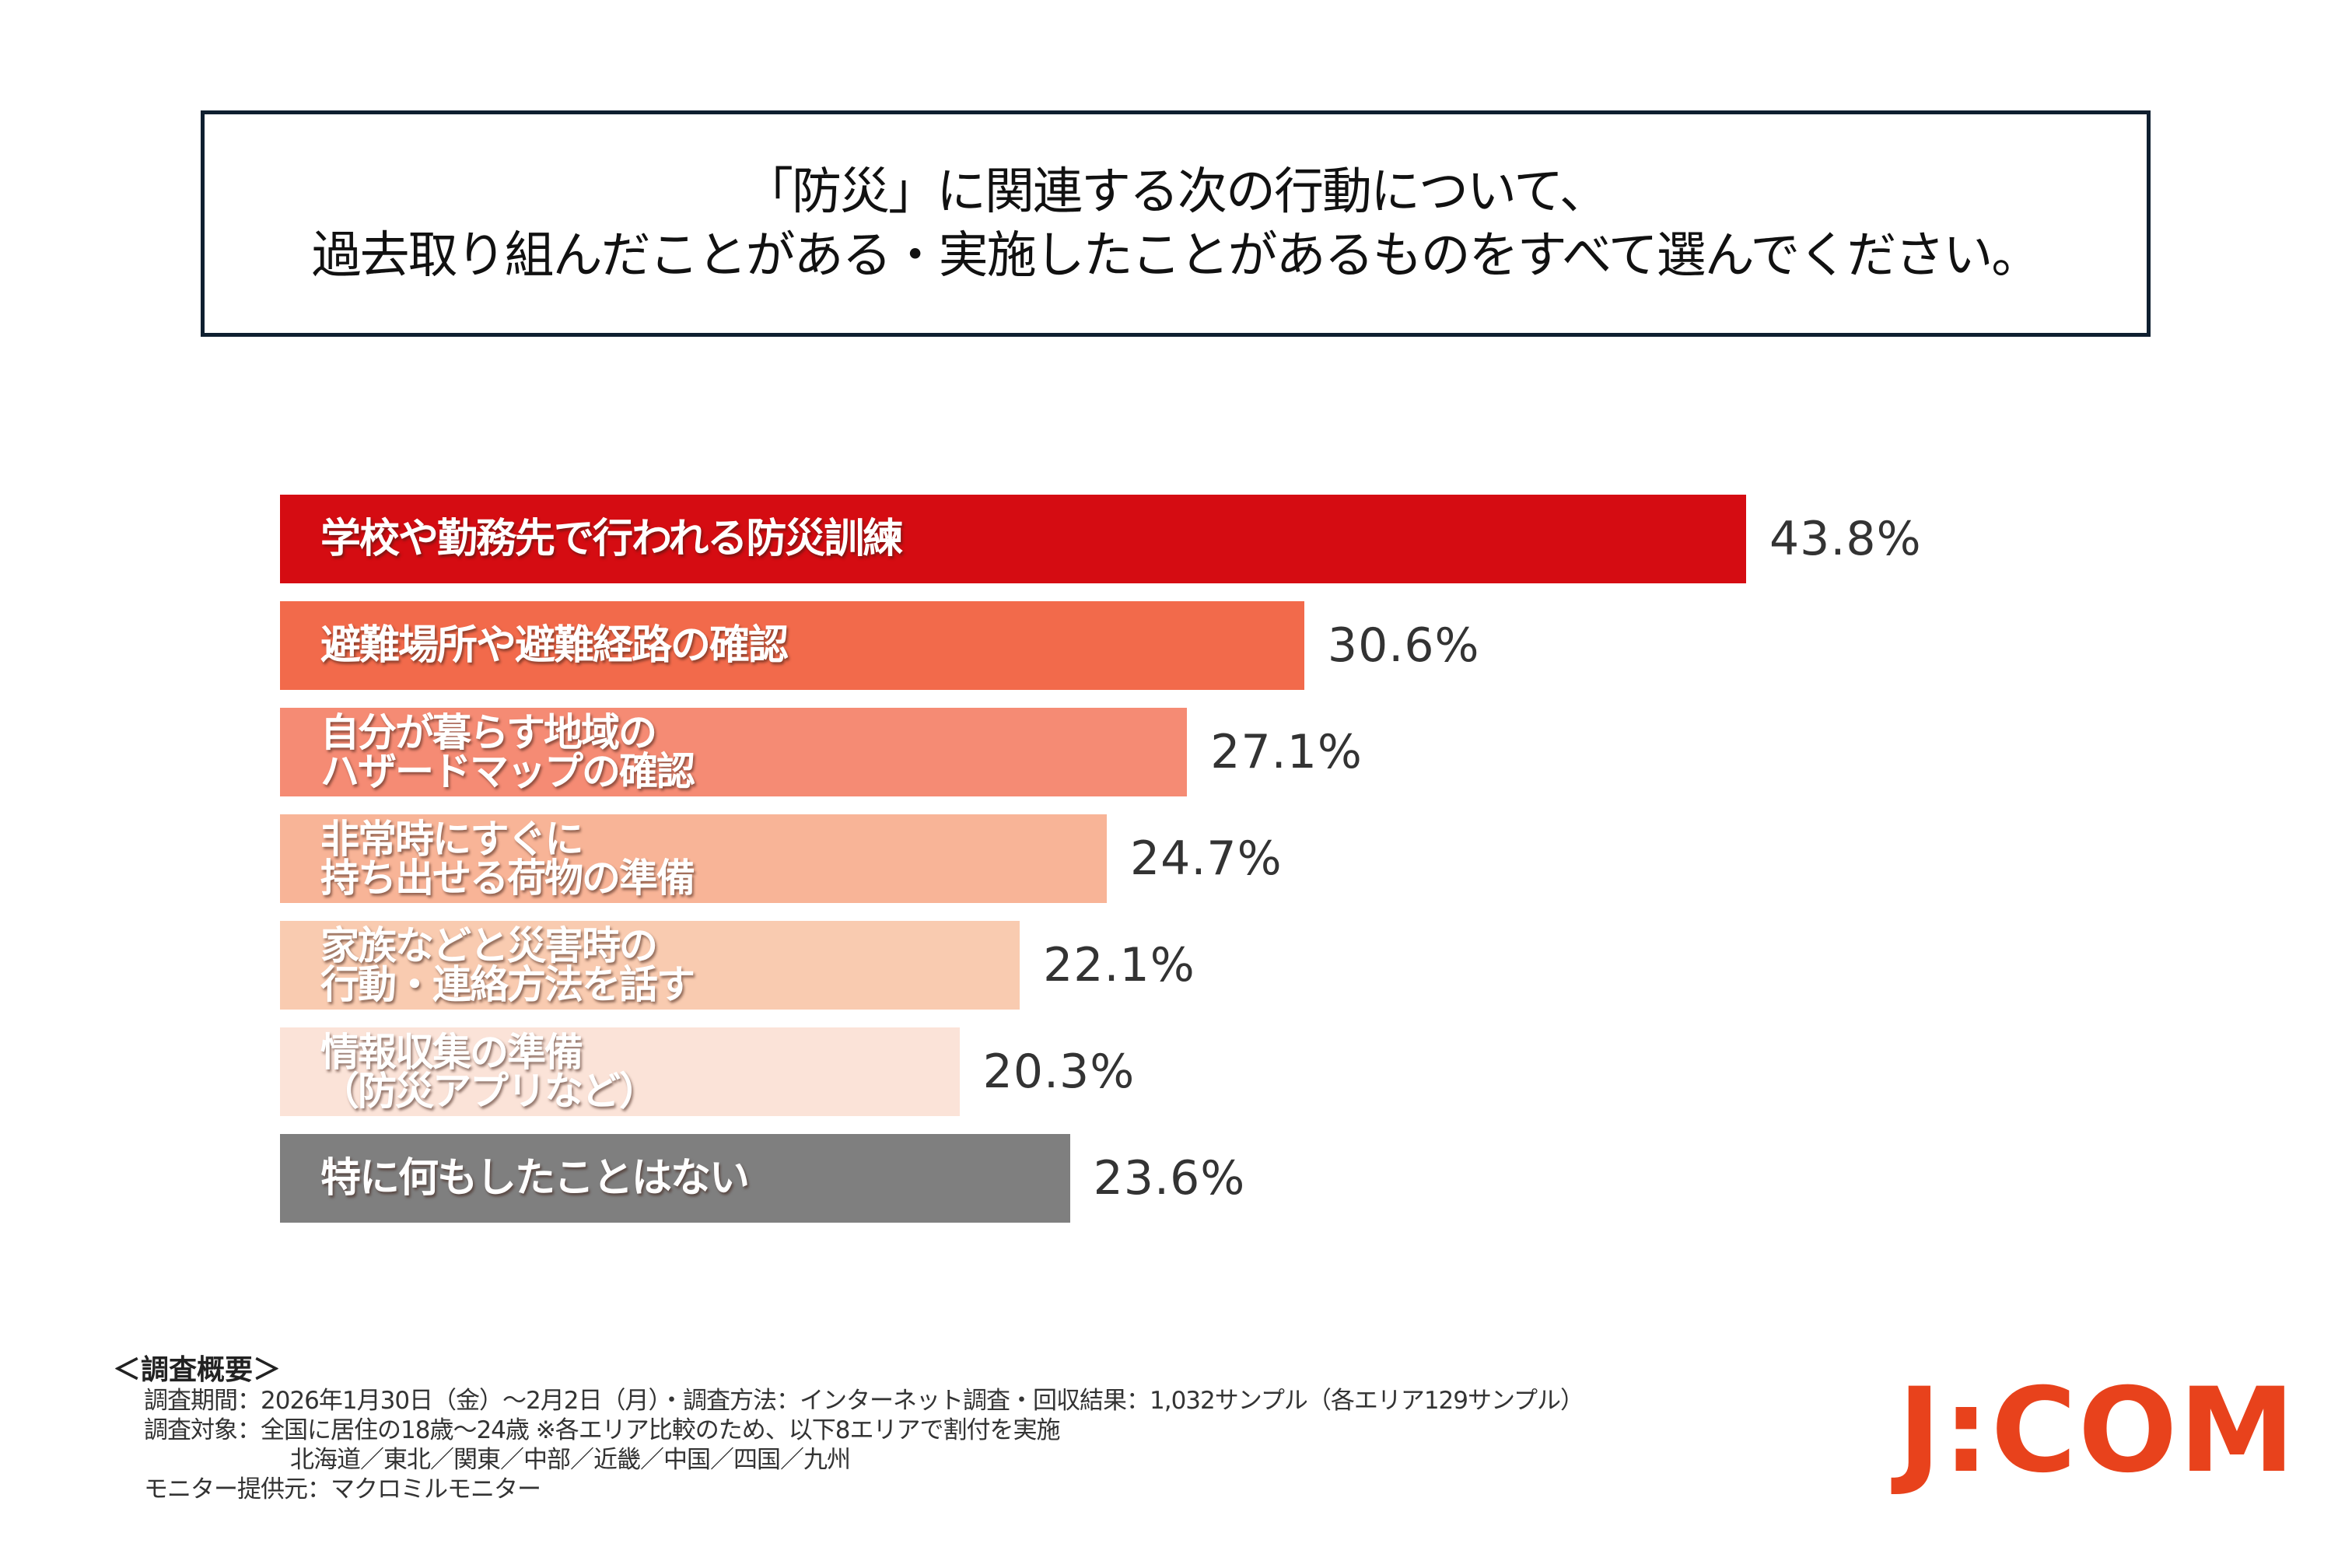 The width and height of the screenshot is (2352, 1568). Describe the element at coordinates (507, 965) in the screenshot. I see `bar-label-5: 家族などと災害時の 行動・連絡方法を話す` at that location.